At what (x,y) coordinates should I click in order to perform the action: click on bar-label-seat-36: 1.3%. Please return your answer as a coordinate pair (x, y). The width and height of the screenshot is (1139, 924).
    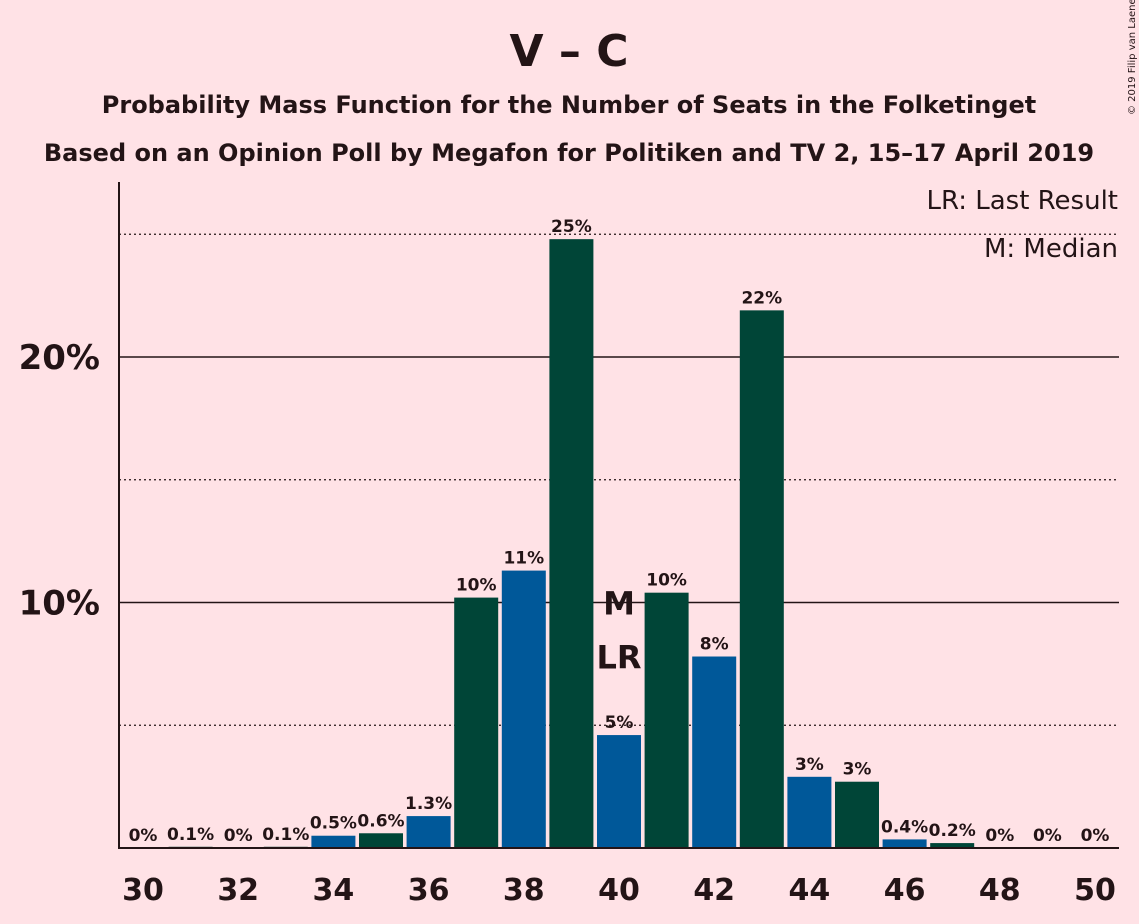
    Looking at the image, I should click on (428, 804).